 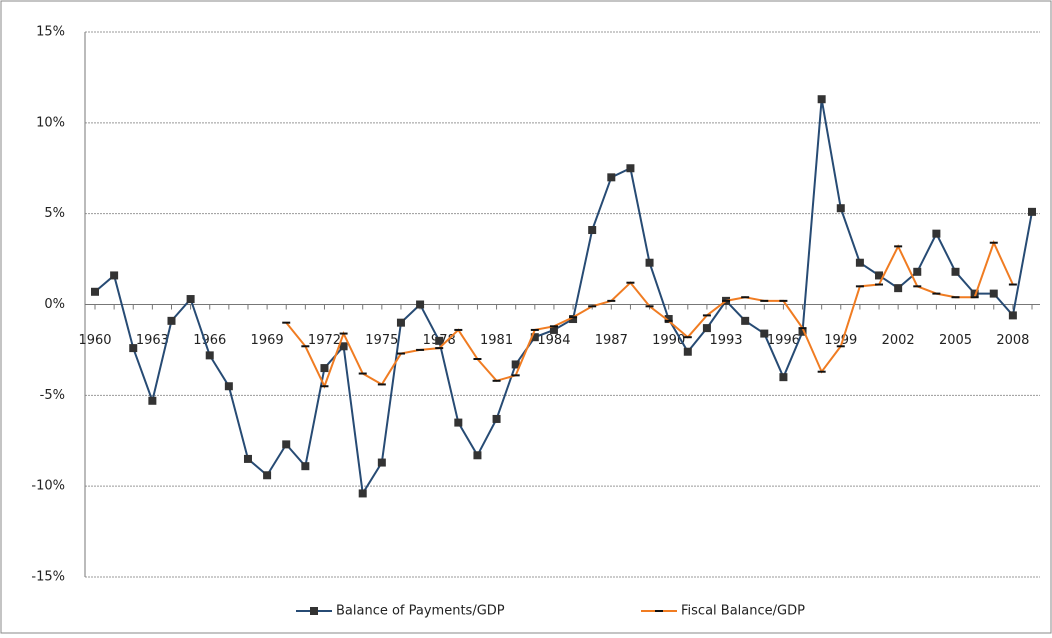 What do you see at coordinates (496, 340) in the screenshot?
I see `x-tick-label: 1981` at bounding box center [496, 340].